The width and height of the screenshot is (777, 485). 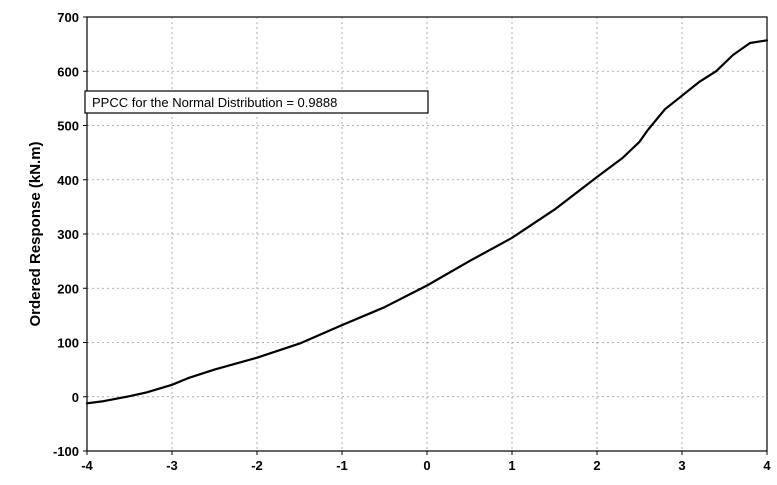 I want to click on x-tick-label: 1, so click(x=511, y=465).